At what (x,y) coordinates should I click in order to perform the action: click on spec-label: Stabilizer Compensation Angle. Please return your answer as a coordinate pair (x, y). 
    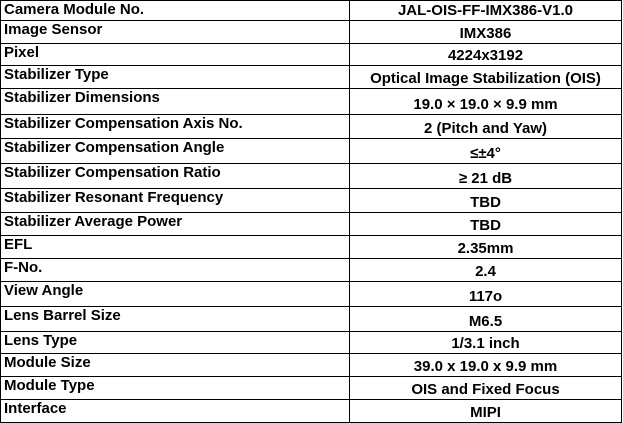
    Looking at the image, I should click on (175, 151).